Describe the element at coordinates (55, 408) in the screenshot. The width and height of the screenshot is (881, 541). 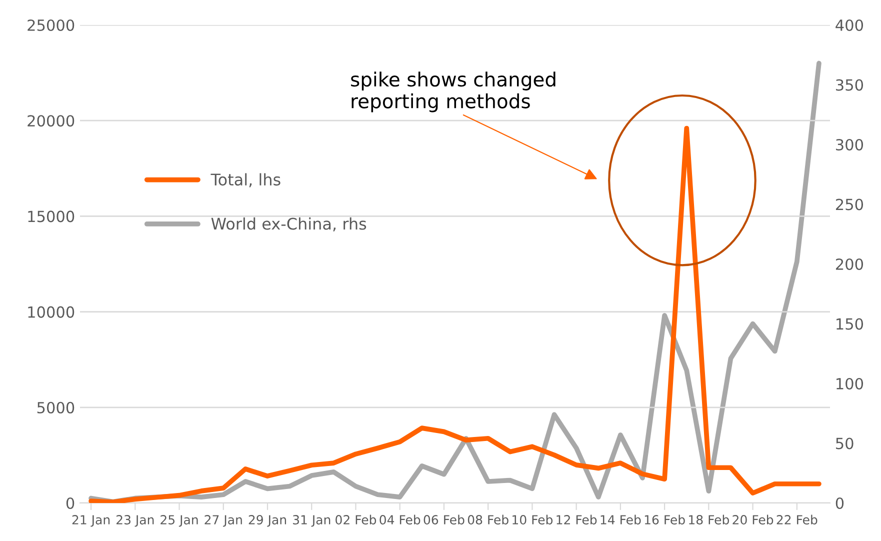
I see `y-tick-label: 5000` at that location.